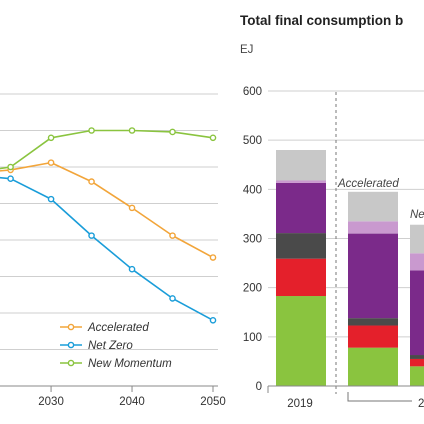 This screenshot has height=424, width=424. What do you see at coordinates (421, 404) in the screenshot?
I see `bar-chart-x-label-scenario-year: 2` at bounding box center [421, 404].